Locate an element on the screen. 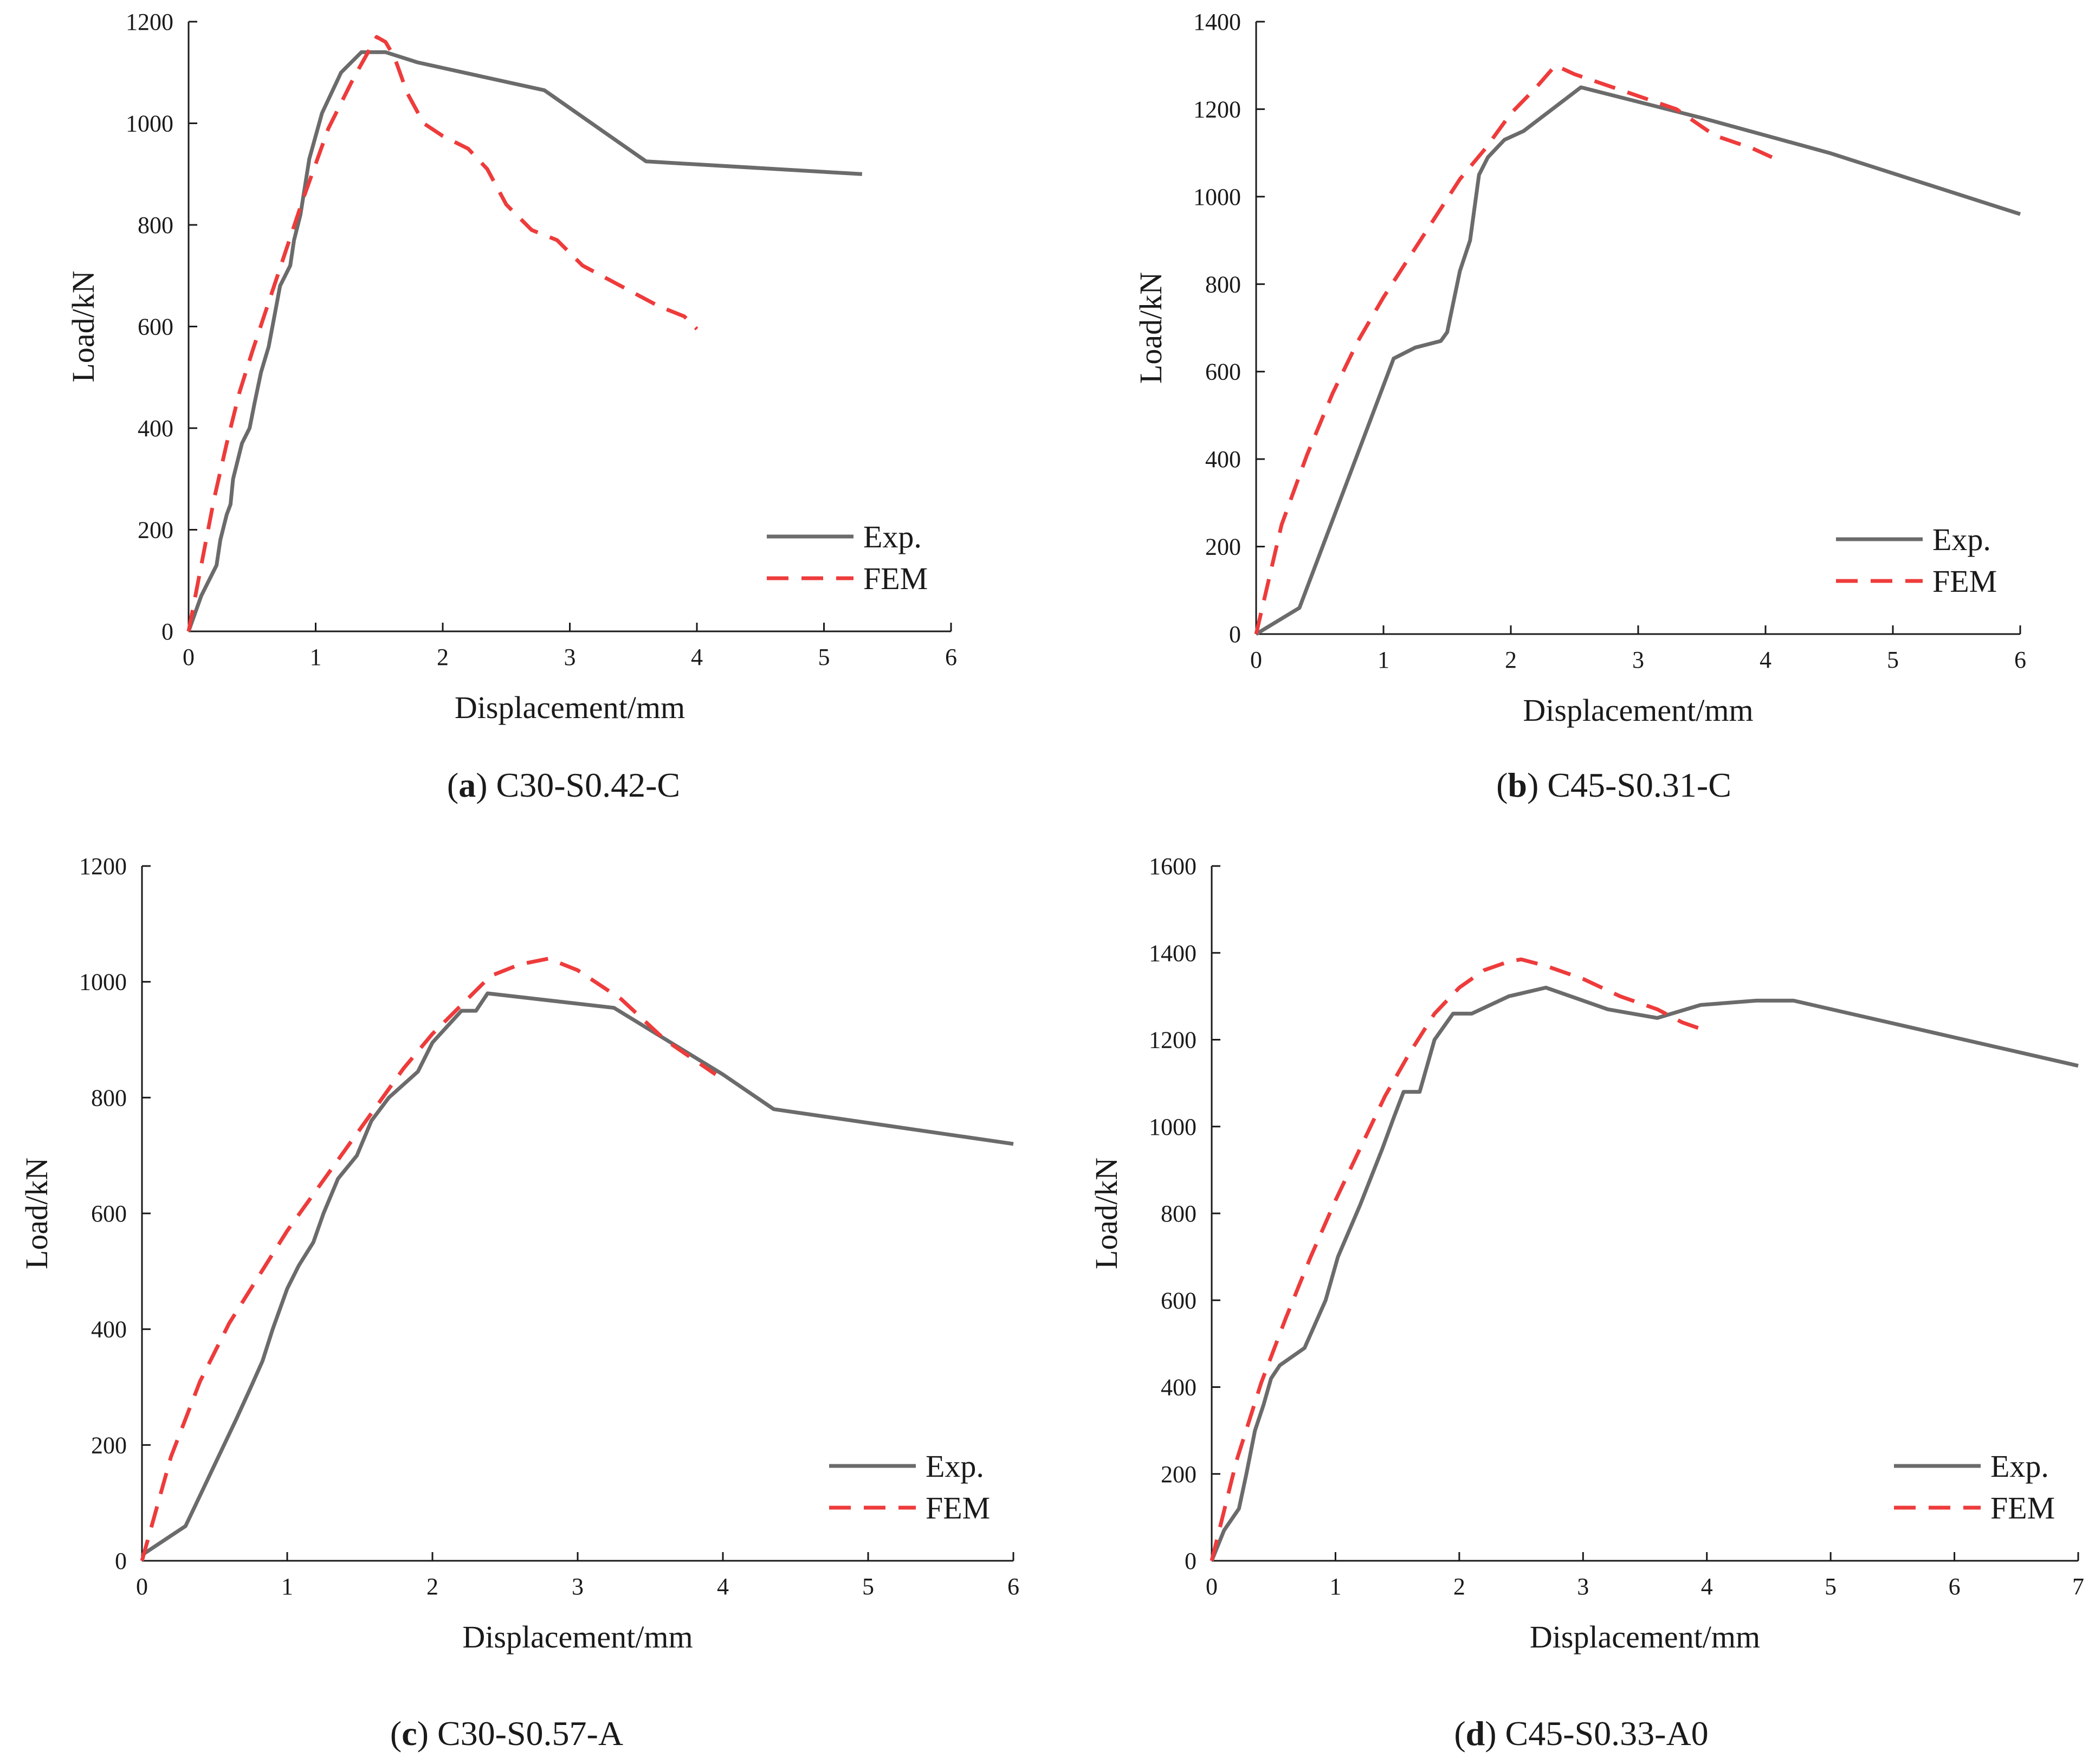 The width and height of the screenshot is (2095, 1764). caption-letter: d is located at coordinates (1475, 1734).